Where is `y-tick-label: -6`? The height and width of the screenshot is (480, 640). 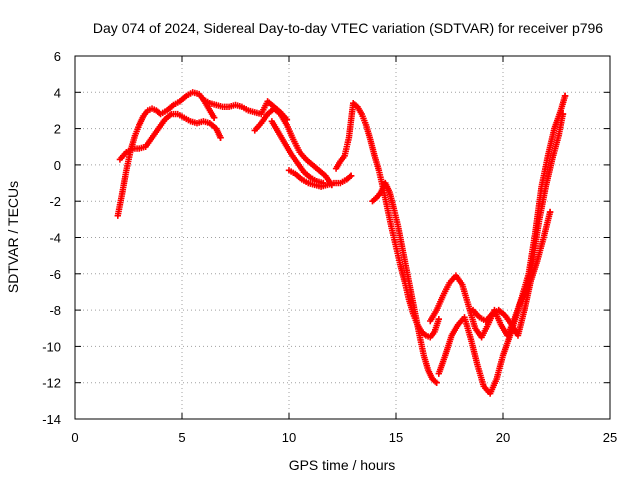 y-tick-label: -6 is located at coordinates (55, 274).